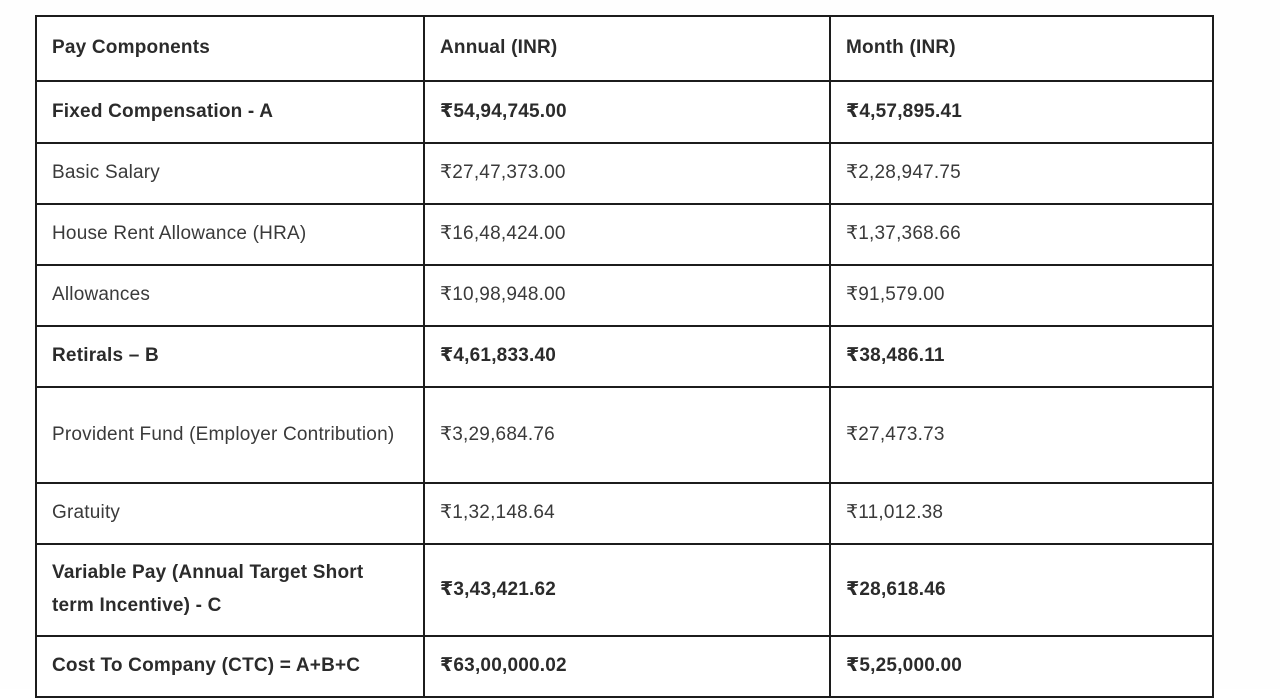  I want to click on cell-annual-value: ₹4,61,833.40, so click(627, 356).